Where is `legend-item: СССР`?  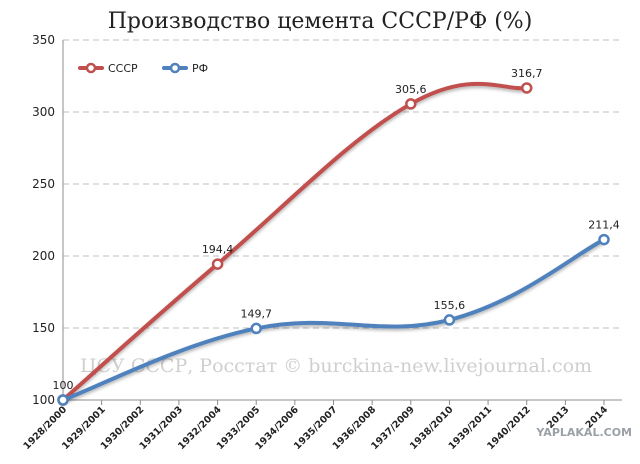
legend-item: СССР is located at coordinates (108, 68).